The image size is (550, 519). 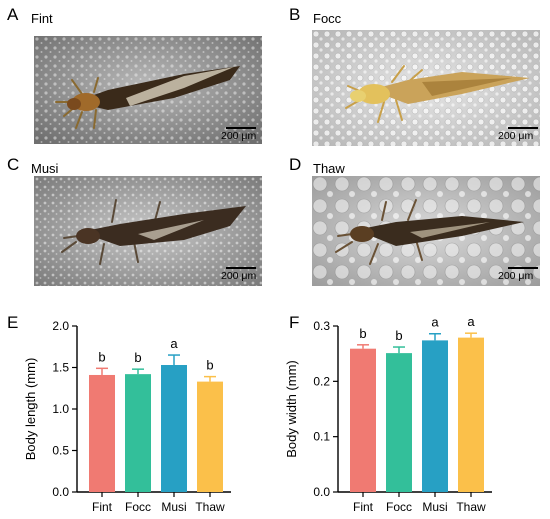 I want to click on photo-focc-thrips, so click(x=426, y=88).